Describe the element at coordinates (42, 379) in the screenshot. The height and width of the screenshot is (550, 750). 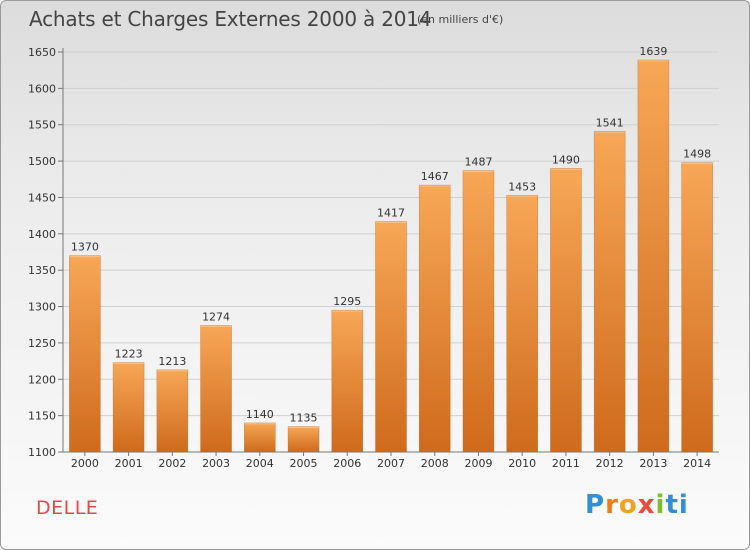
I see `y-tick-label: 1200` at that location.